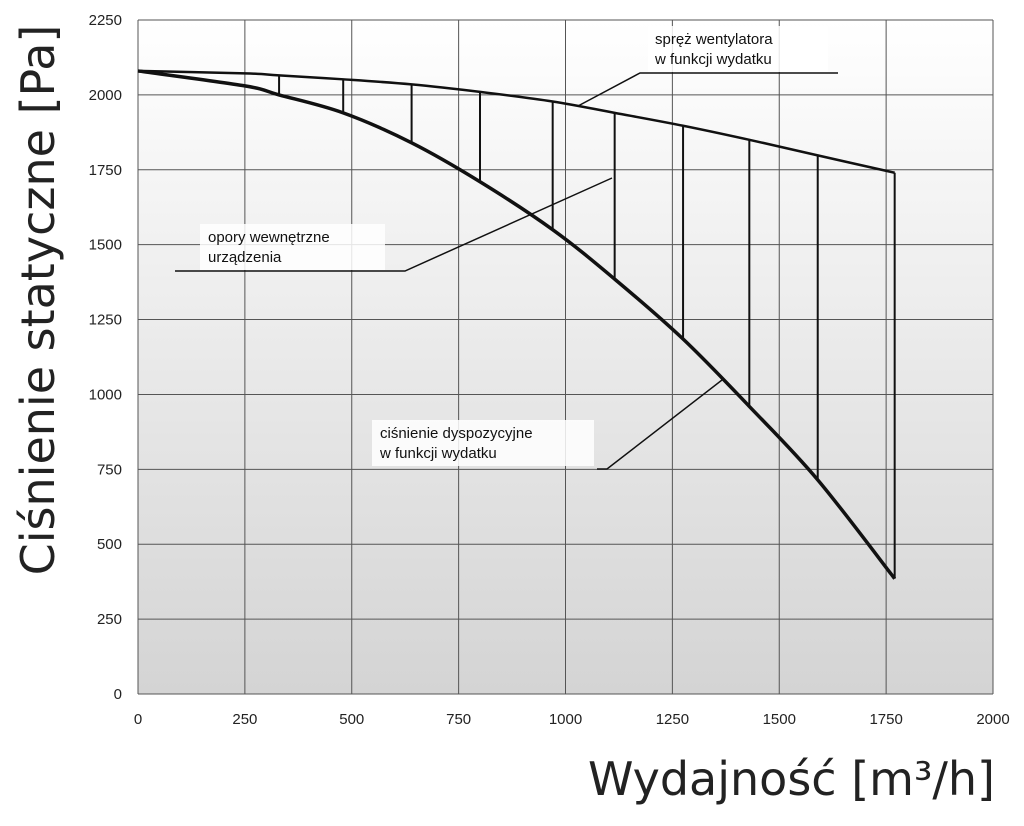 This screenshot has width=1024, height=826. I want to click on x-tick-labels: 0 250 500 750 1000 1250 1500 1750 2000, so click(572, 719).